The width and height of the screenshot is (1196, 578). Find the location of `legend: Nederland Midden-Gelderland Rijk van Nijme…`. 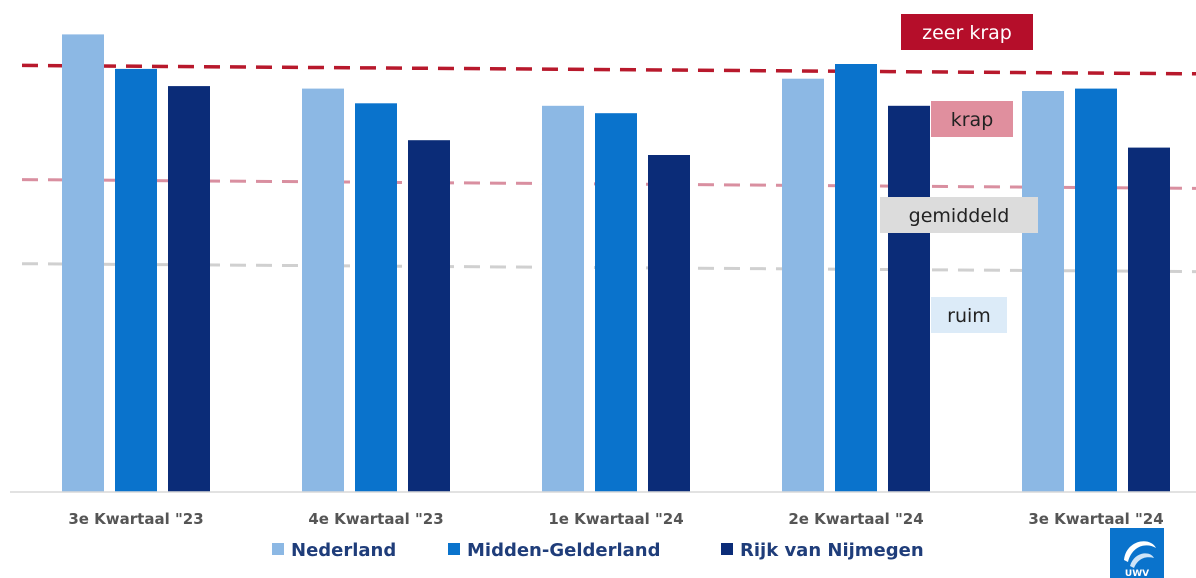

legend: Nederland Midden-Gelderland Rijk van Nijme… is located at coordinates (598, 550).